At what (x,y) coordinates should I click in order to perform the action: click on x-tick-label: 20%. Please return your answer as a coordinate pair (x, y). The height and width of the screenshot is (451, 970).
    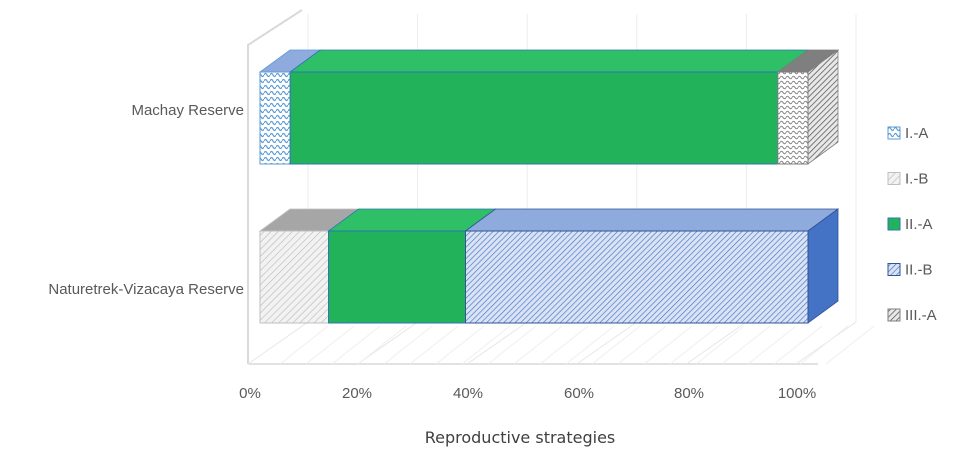
    Looking at the image, I should click on (357, 393).